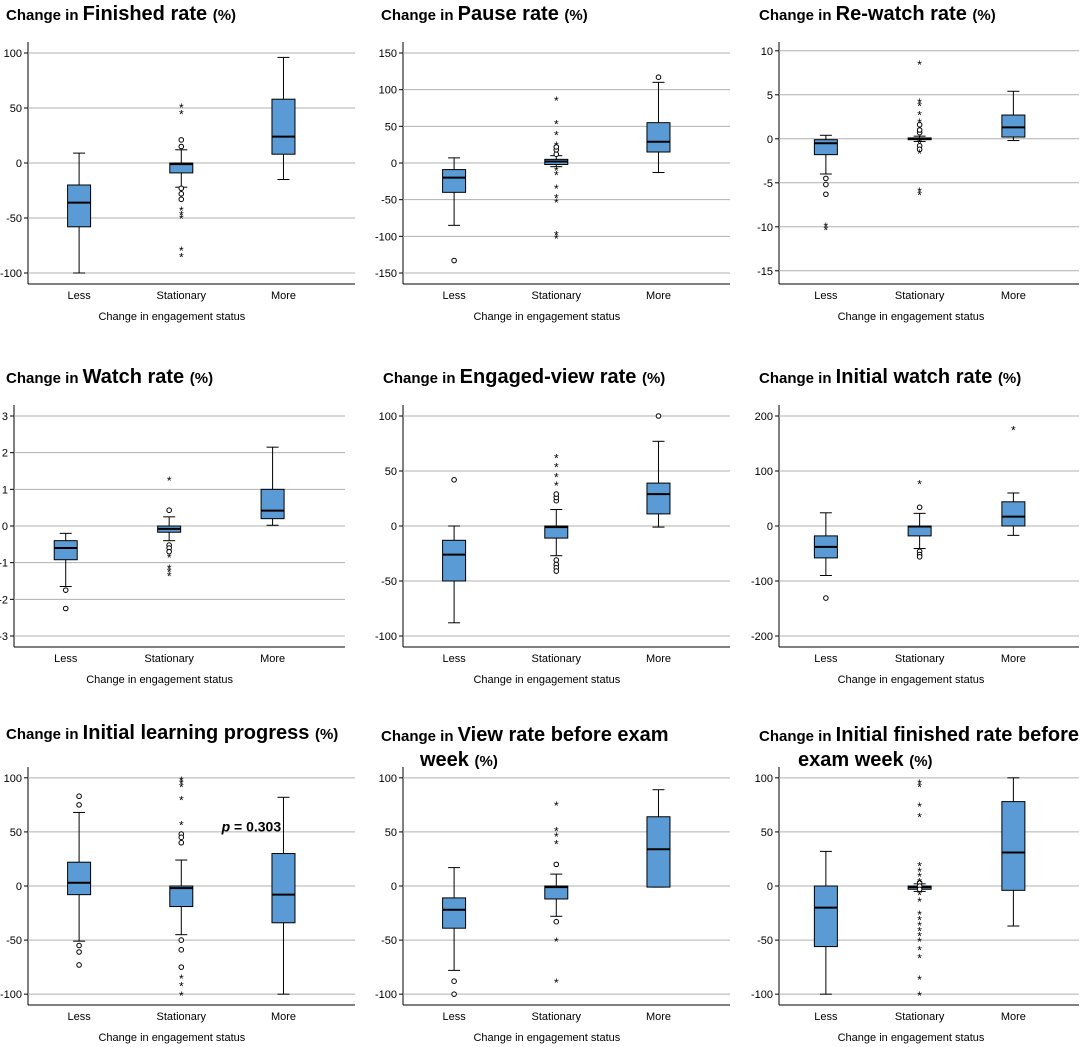  I want to click on y-tick-label: -5, so click(768, 184).